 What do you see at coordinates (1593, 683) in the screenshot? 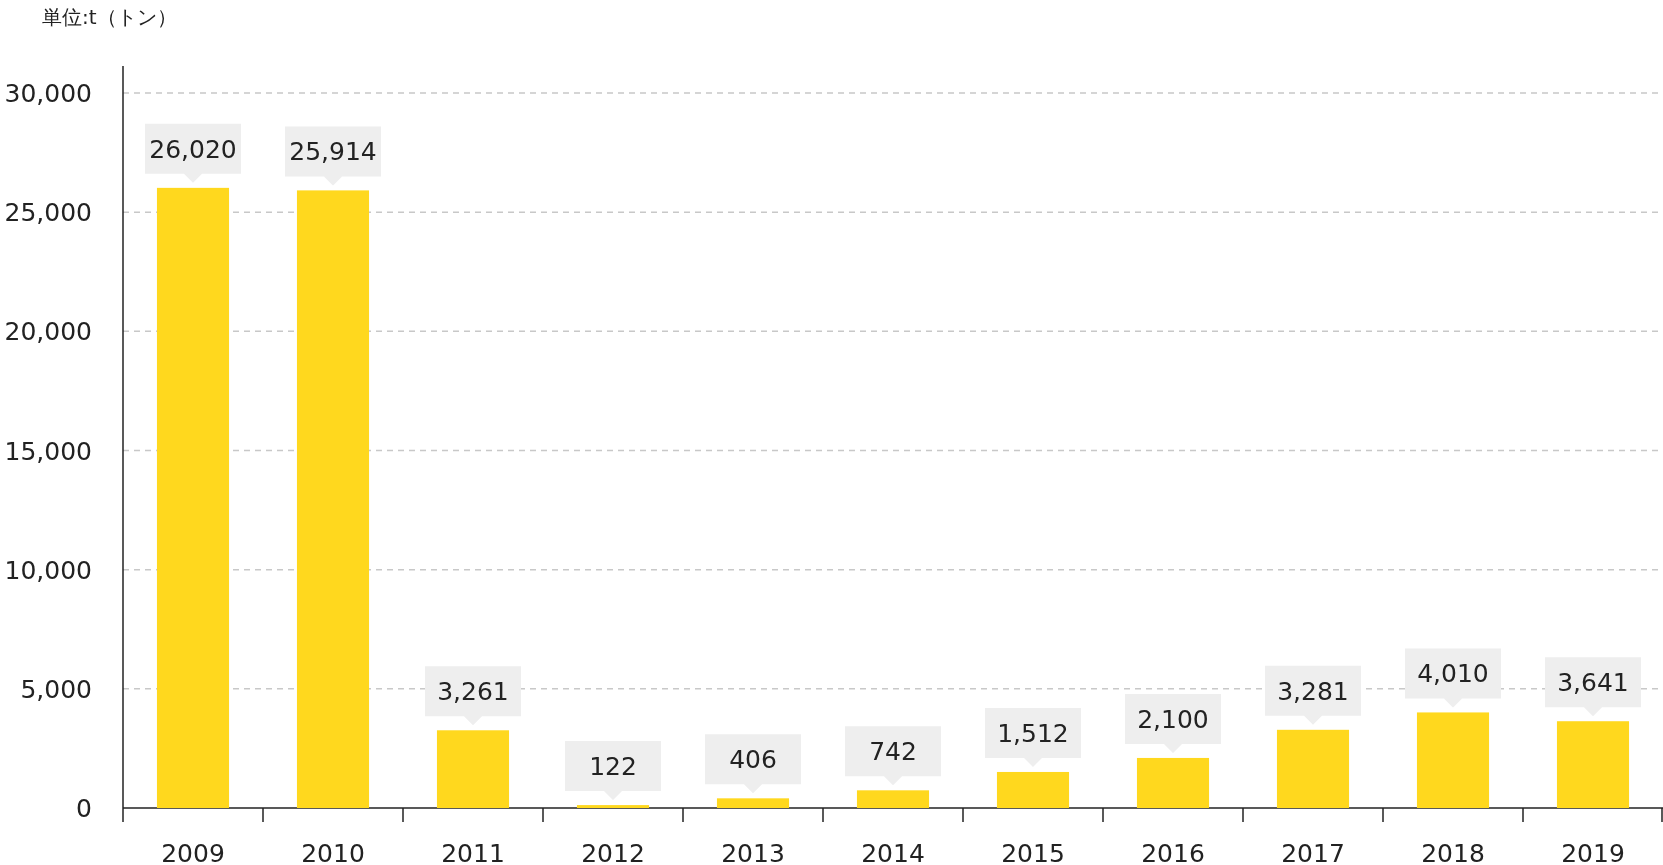
I see `data-label: 3,641` at bounding box center [1593, 683].